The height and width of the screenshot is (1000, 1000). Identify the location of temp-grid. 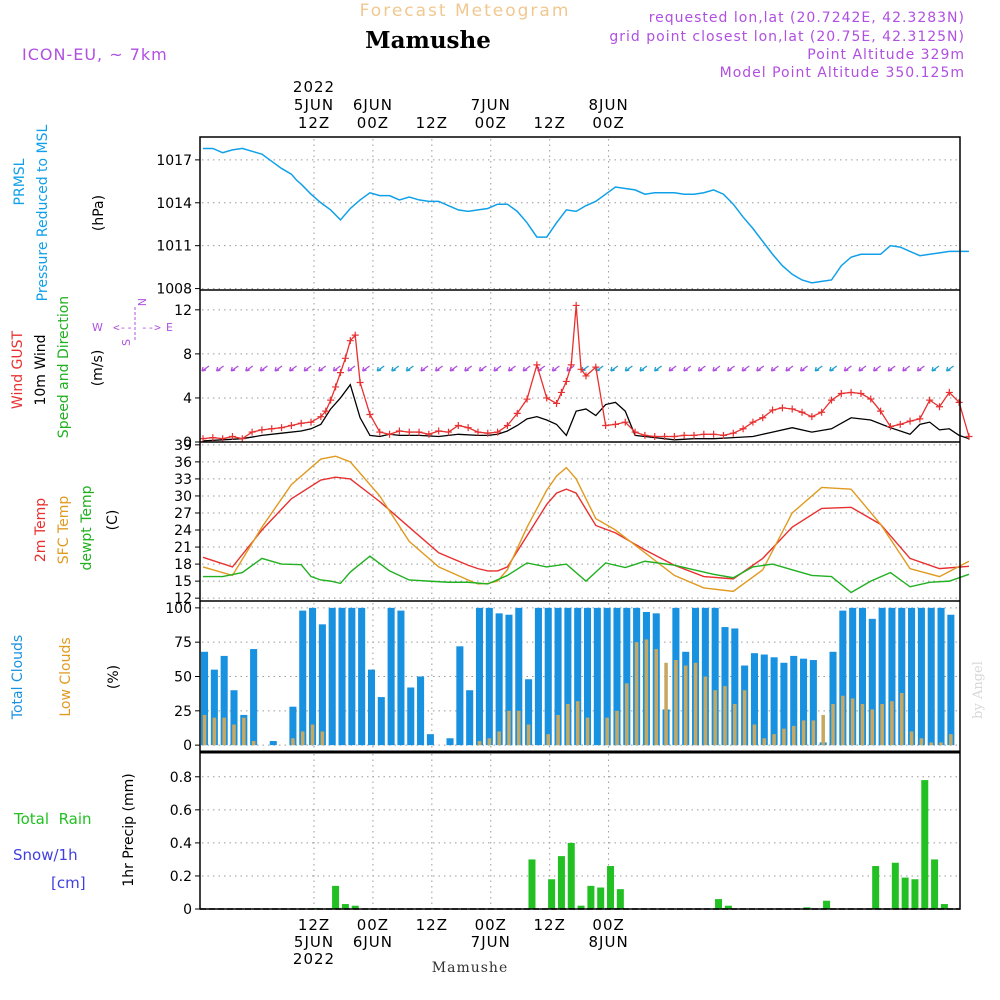
(580, 521).